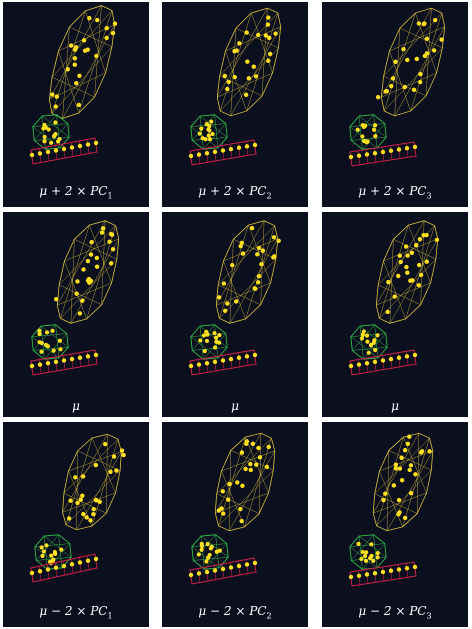 The width and height of the screenshot is (472, 629). I want to click on panel-caption: μ + 2 × PC2, so click(235, 191).